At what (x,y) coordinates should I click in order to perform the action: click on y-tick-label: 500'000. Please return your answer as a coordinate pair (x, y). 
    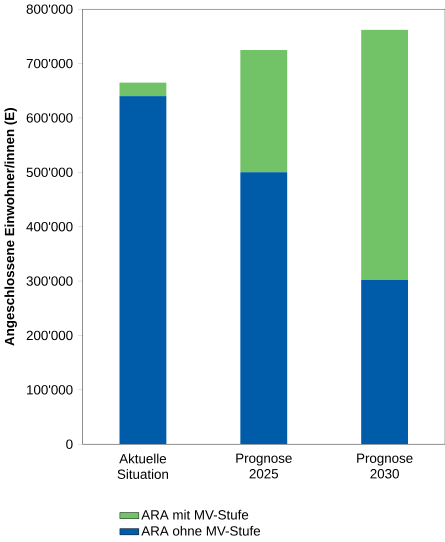
    Looking at the image, I should click on (49, 173).